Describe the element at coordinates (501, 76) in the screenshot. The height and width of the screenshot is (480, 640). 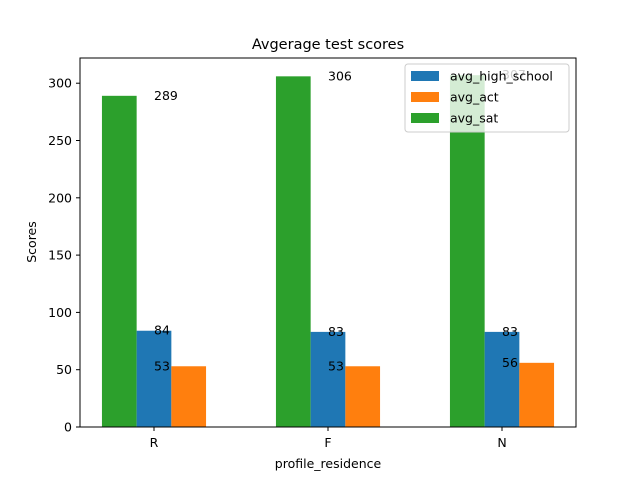
I see `legend-label-avg_high_school: avg_high_school` at that location.